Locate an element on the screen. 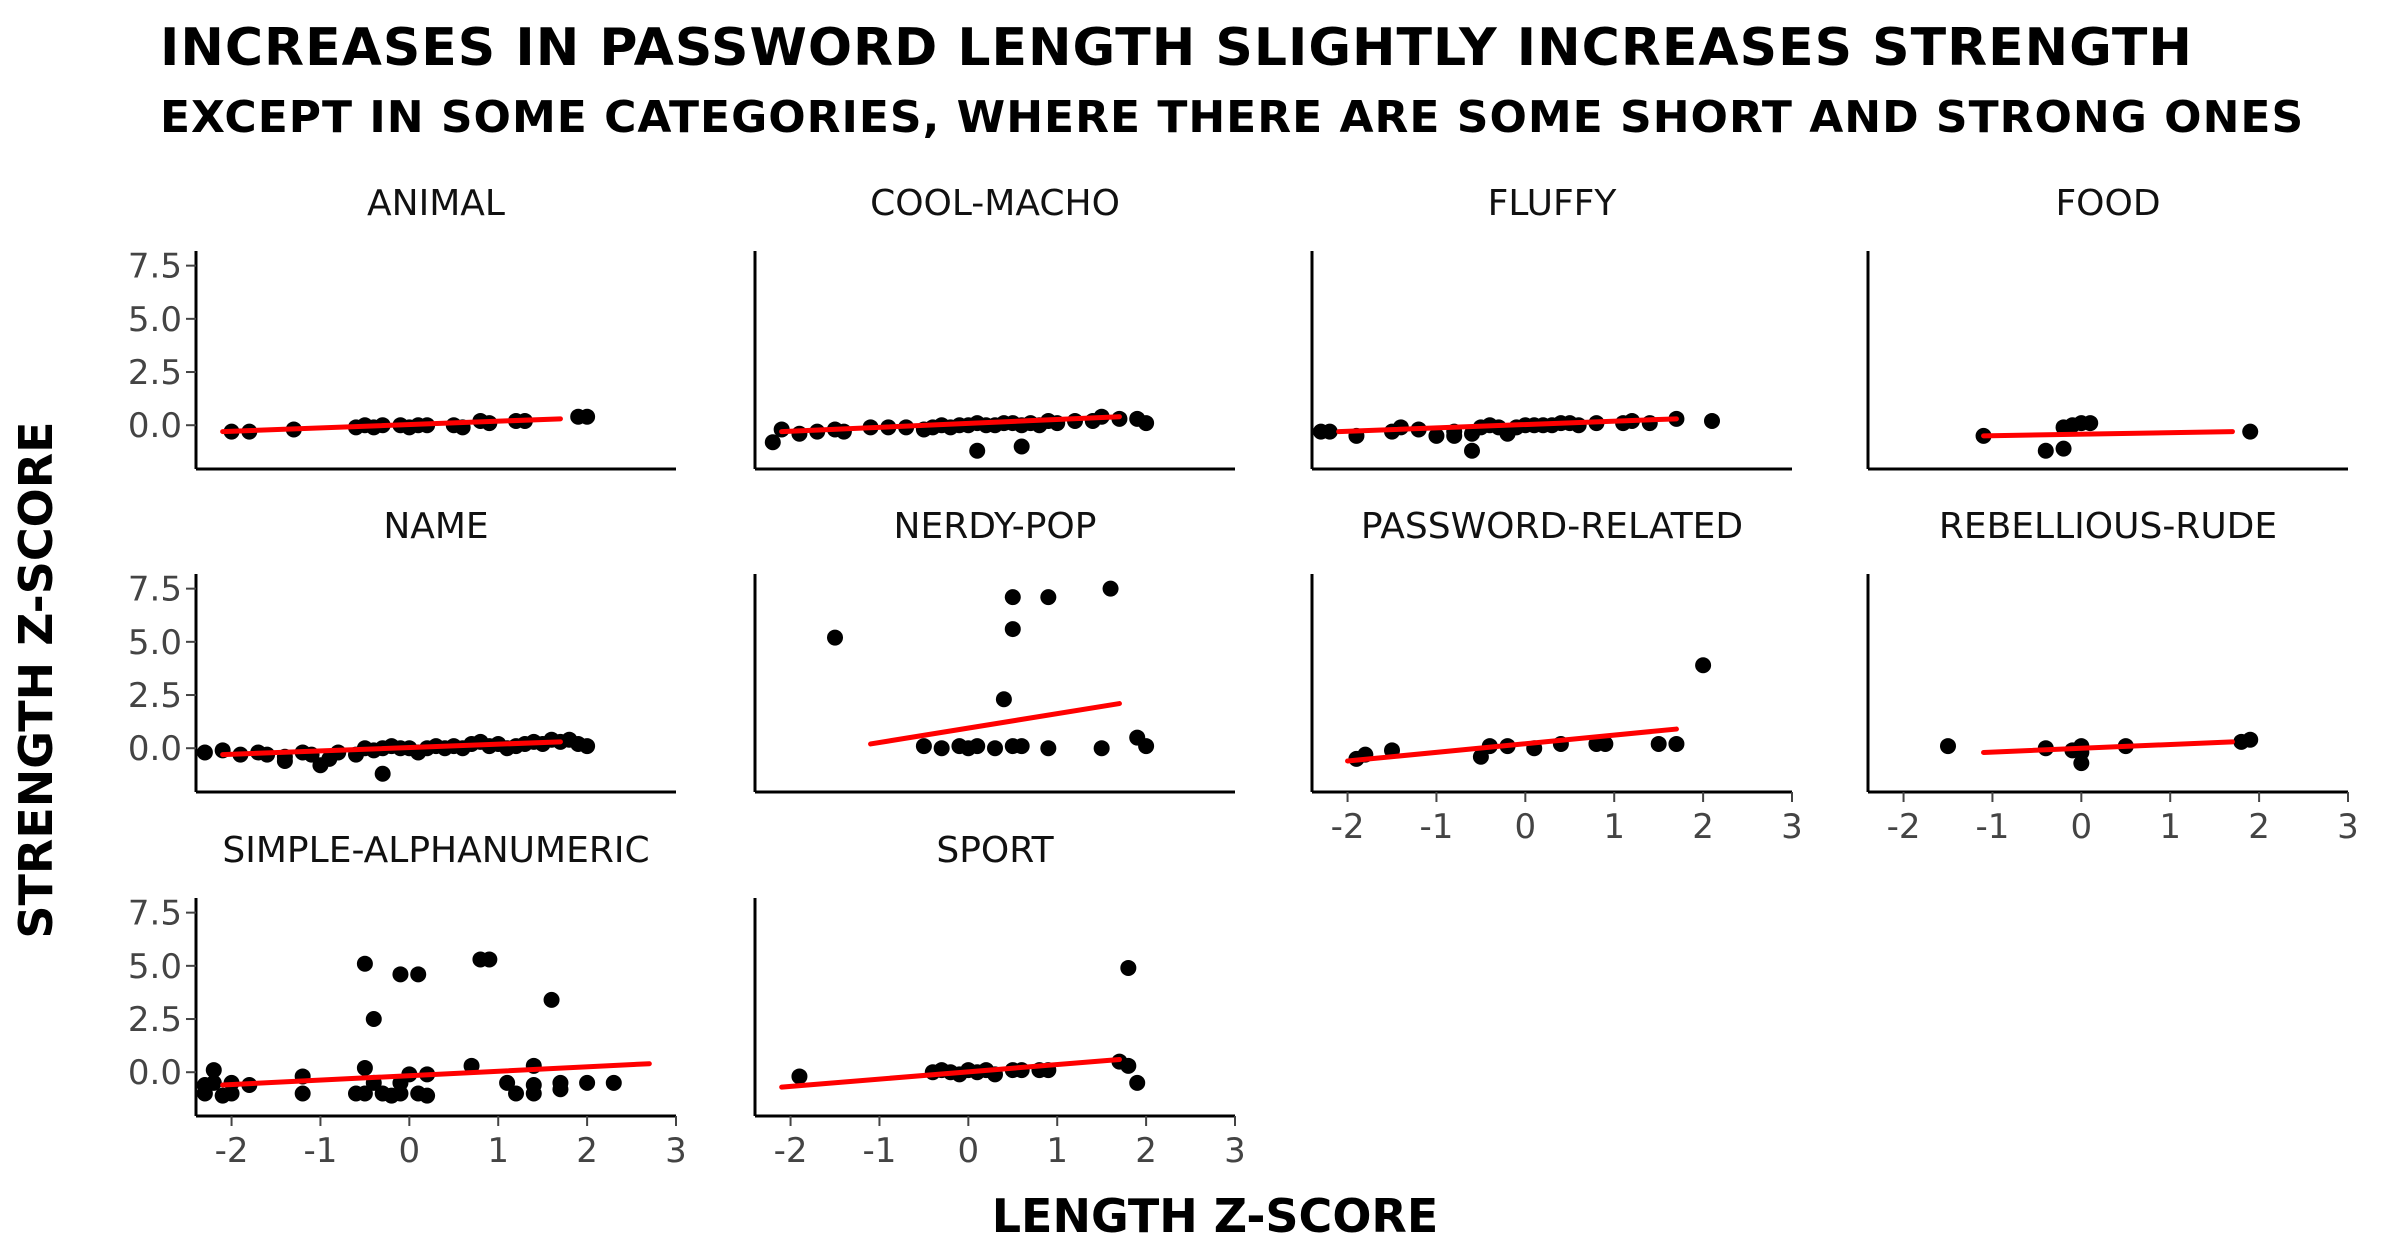 This screenshot has width=2400, height=1254. y-axis-title: STRENGTH Z-SCORE is located at coordinates (36, 679).